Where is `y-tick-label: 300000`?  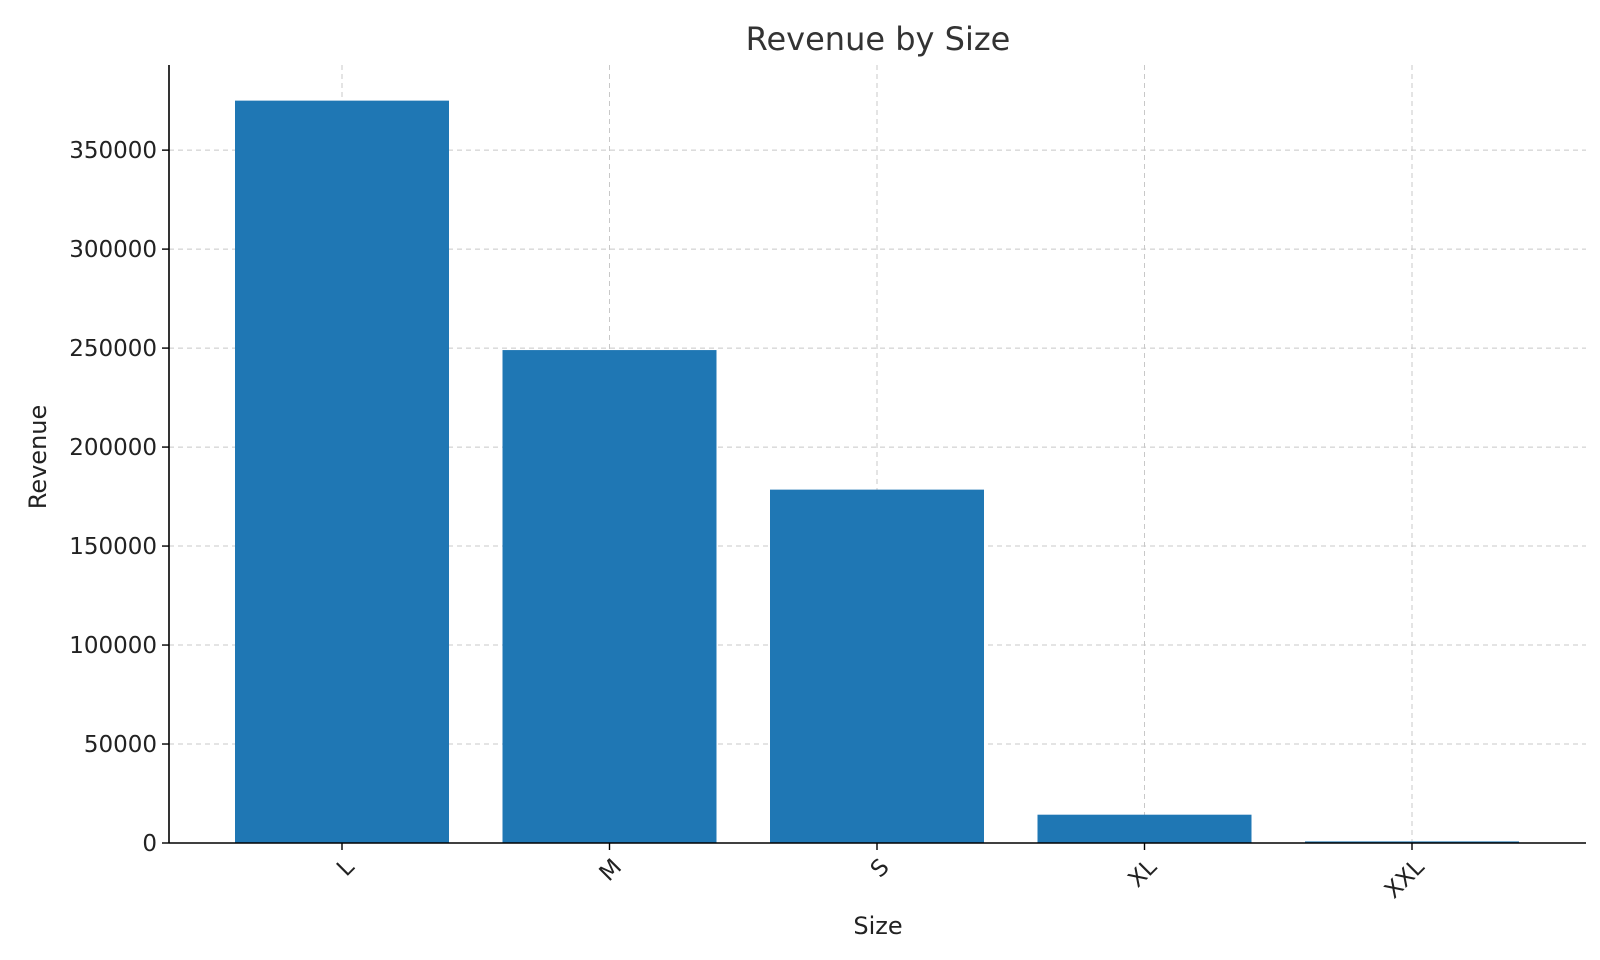 y-tick-label: 300000 is located at coordinates (113, 250).